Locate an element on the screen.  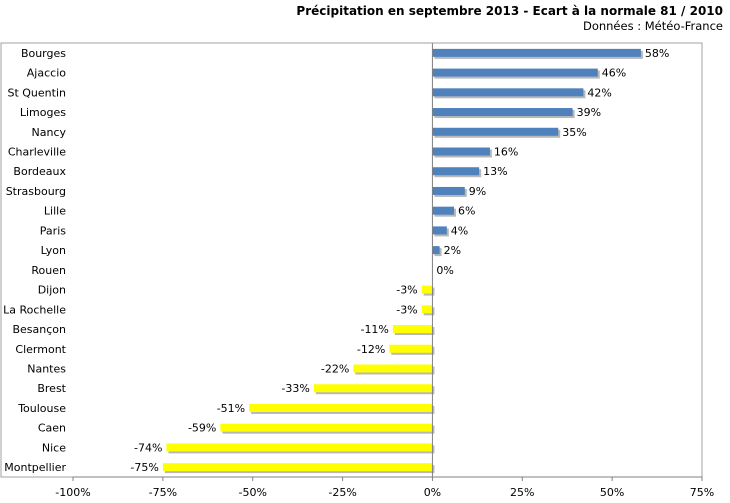
data-label: 39% is located at coordinates (589, 112).